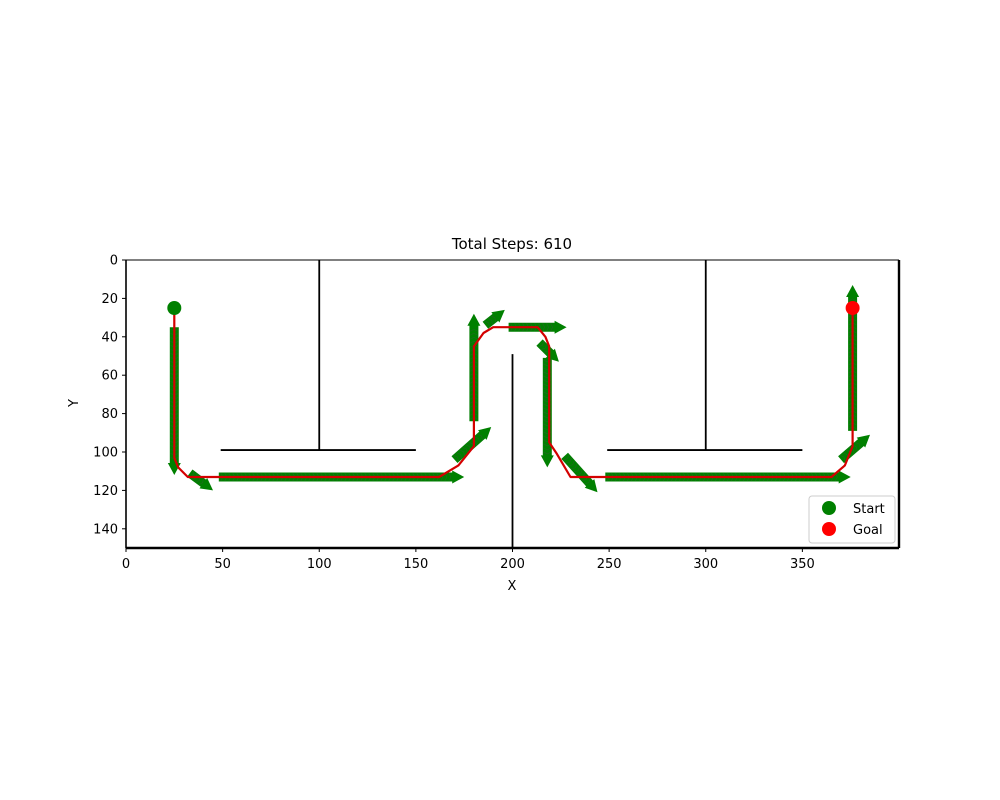  I want to click on legend-goal-label: Goal, so click(868, 530).